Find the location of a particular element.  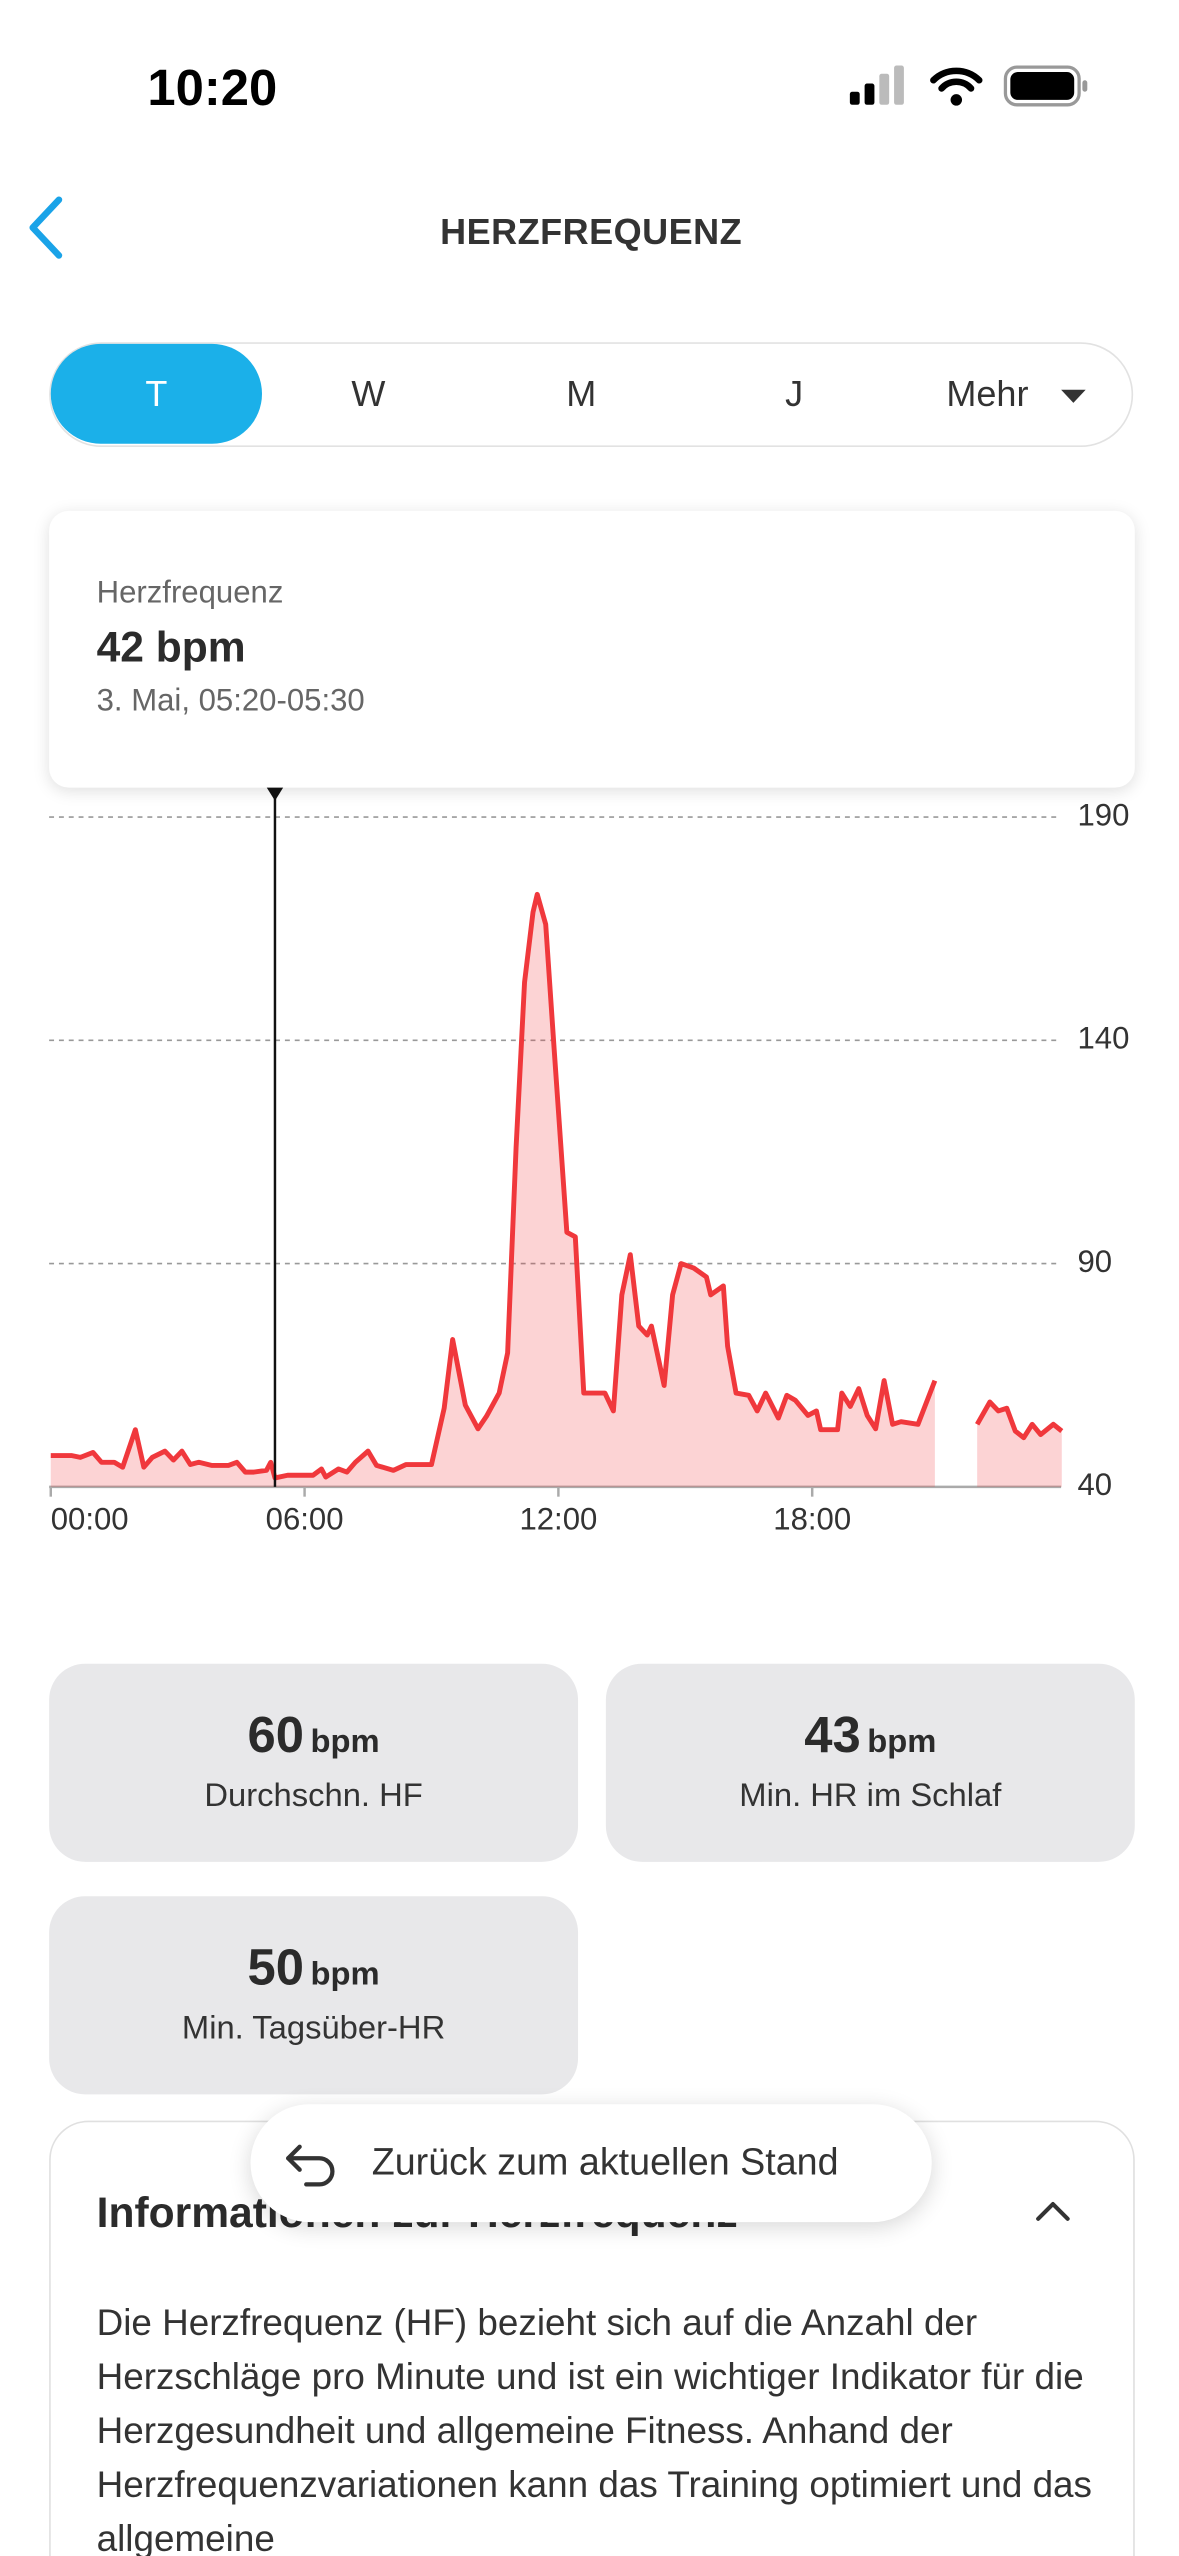

tab: Mehr is located at coordinates (987, 394).